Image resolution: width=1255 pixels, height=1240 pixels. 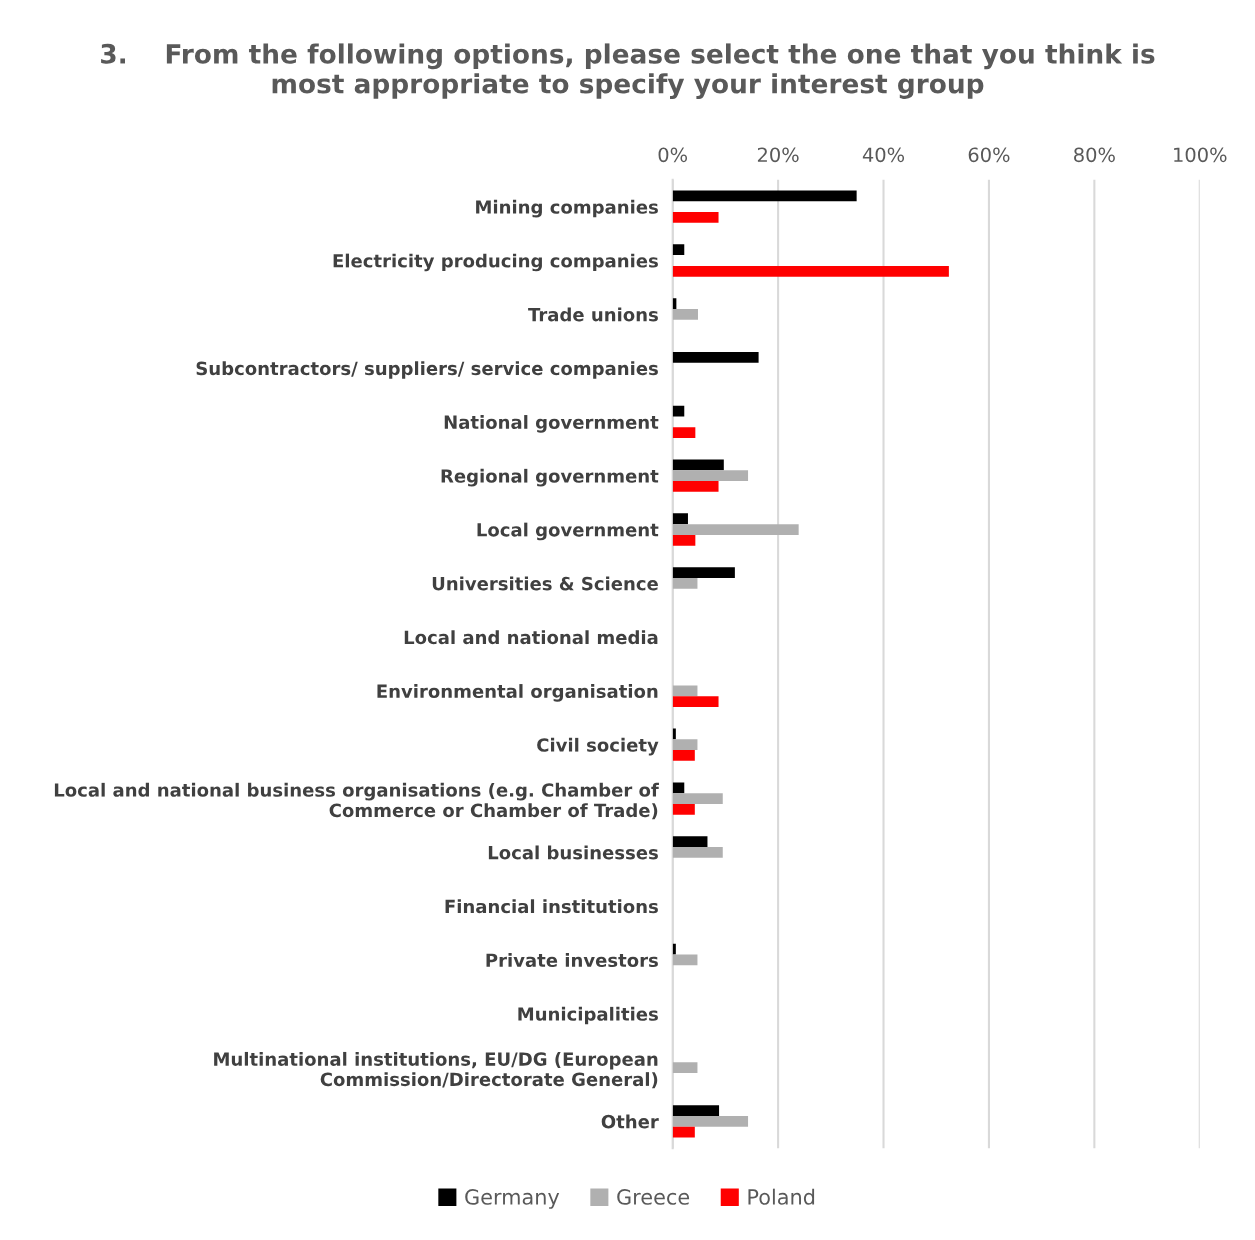 What do you see at coordinates (588, 1015) in the screenshot?
I see `y-tick-label: Municipalities` at bounding box center [588, 1015].